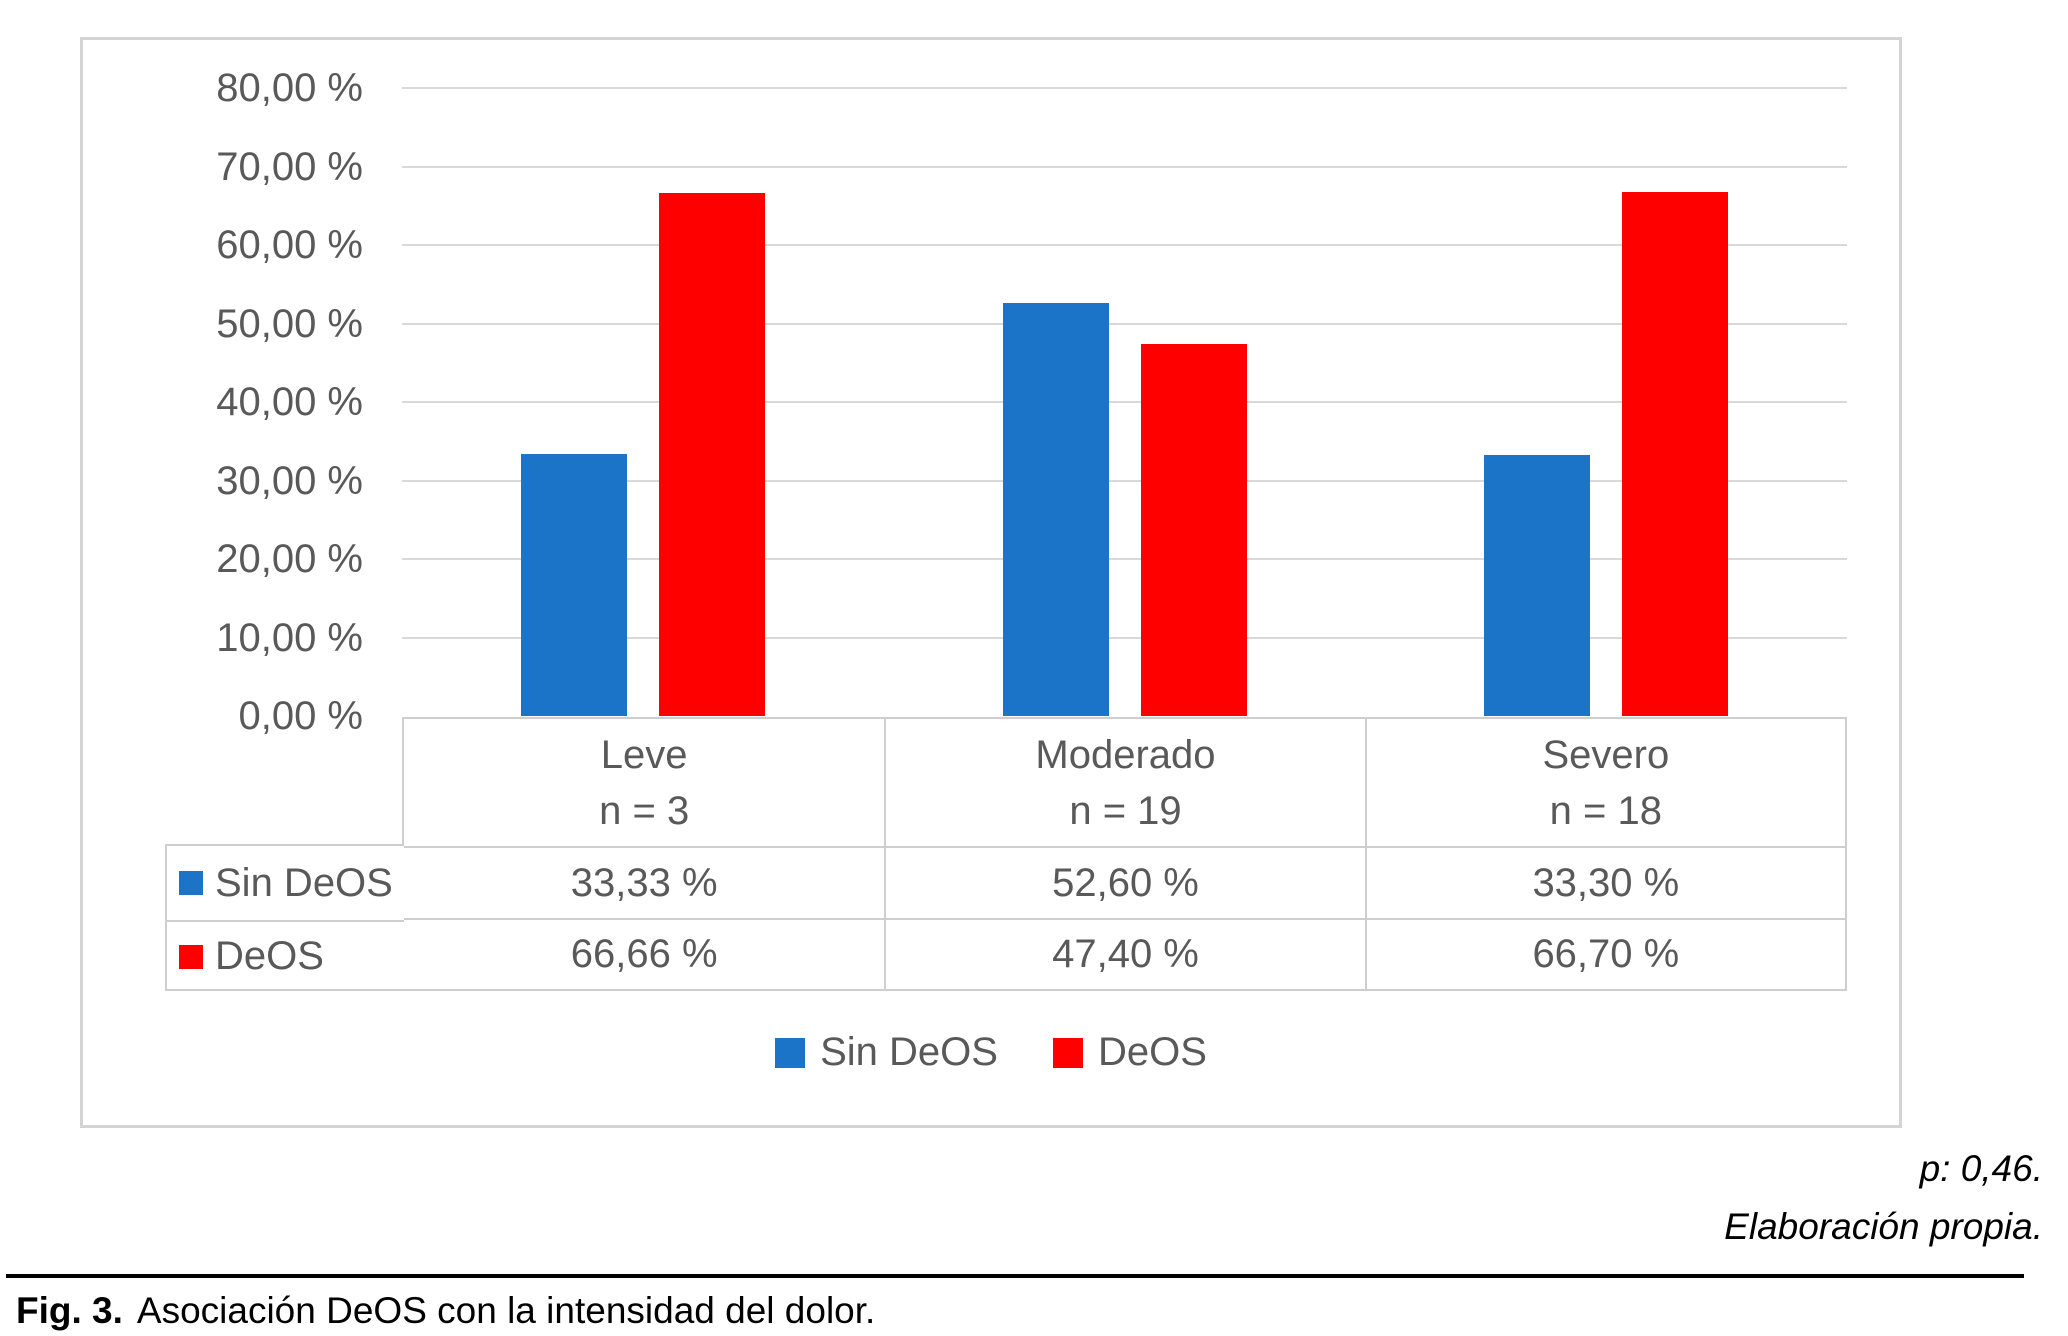 Image resolution: width=2068 pixels, height=1336 pixels. I want to click on table-value-deos-moderado: 47,40 %, so click(1124, 953).